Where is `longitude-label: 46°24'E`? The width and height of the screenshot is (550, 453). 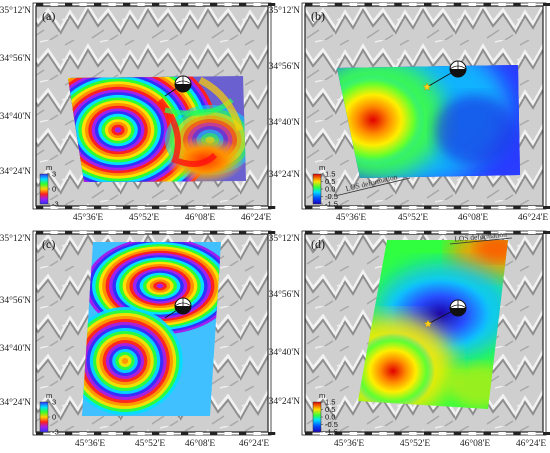 longitude-label: 46°24'E is located at coordinates (533, 217).